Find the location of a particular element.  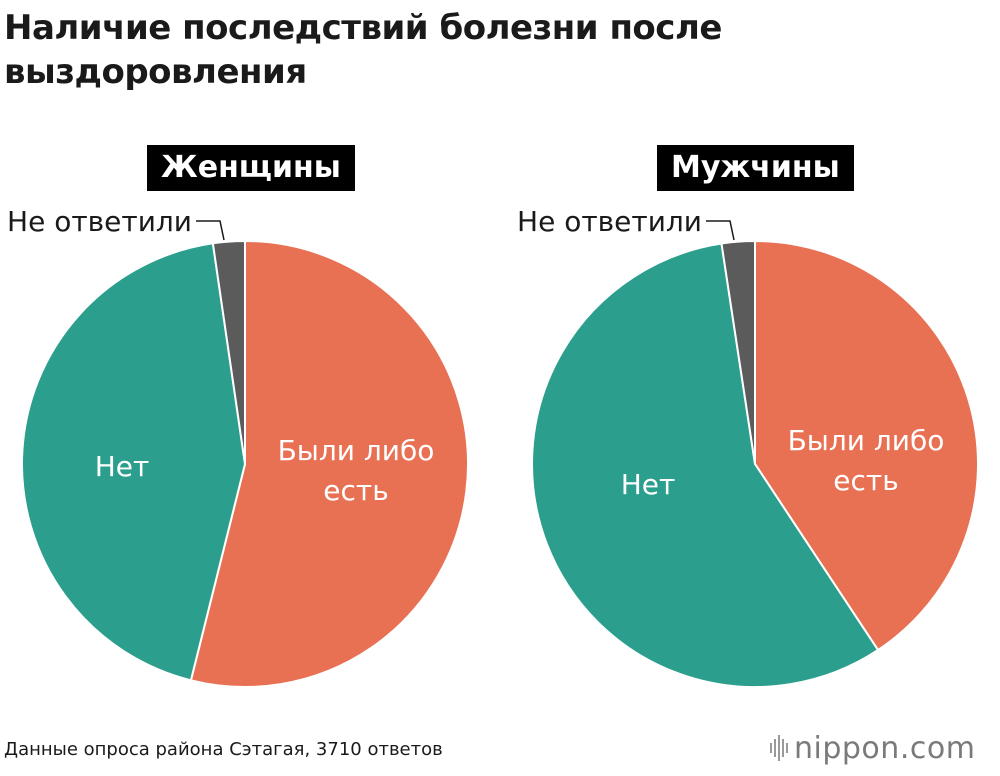

slice-label-men-yes: Были либо есть is located at coordinates (866, 460).